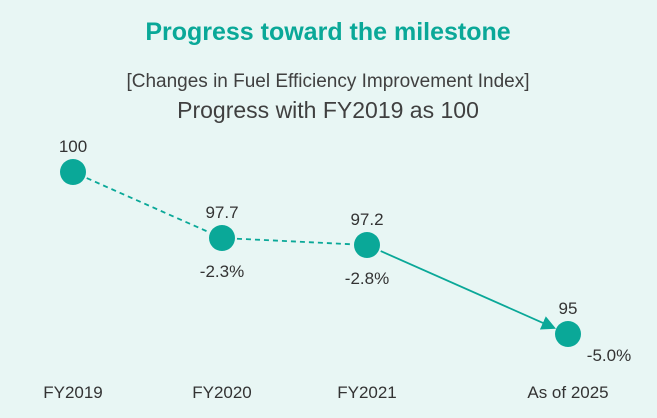 Image resolution: width=657 pixels, height=418 pixels. I want to click on data-point-fy2019, so click(73, 172).